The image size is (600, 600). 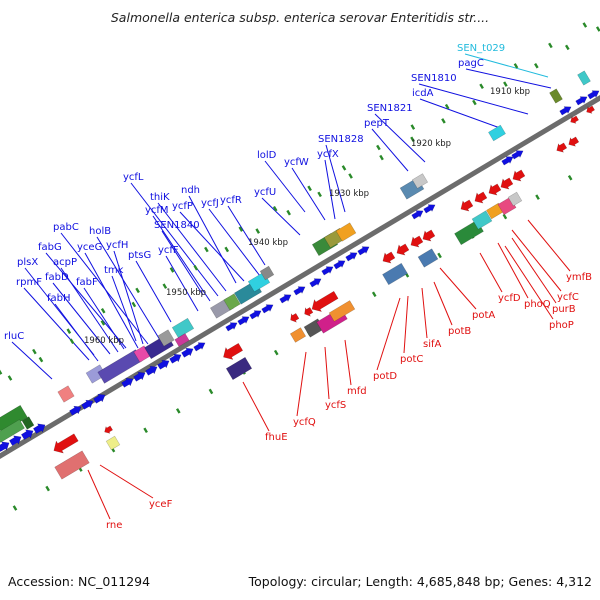 What do you see at coordinates (491, 272) in the screenshot?
I see `label-line-ycfd` at bounding box center [491, 272].